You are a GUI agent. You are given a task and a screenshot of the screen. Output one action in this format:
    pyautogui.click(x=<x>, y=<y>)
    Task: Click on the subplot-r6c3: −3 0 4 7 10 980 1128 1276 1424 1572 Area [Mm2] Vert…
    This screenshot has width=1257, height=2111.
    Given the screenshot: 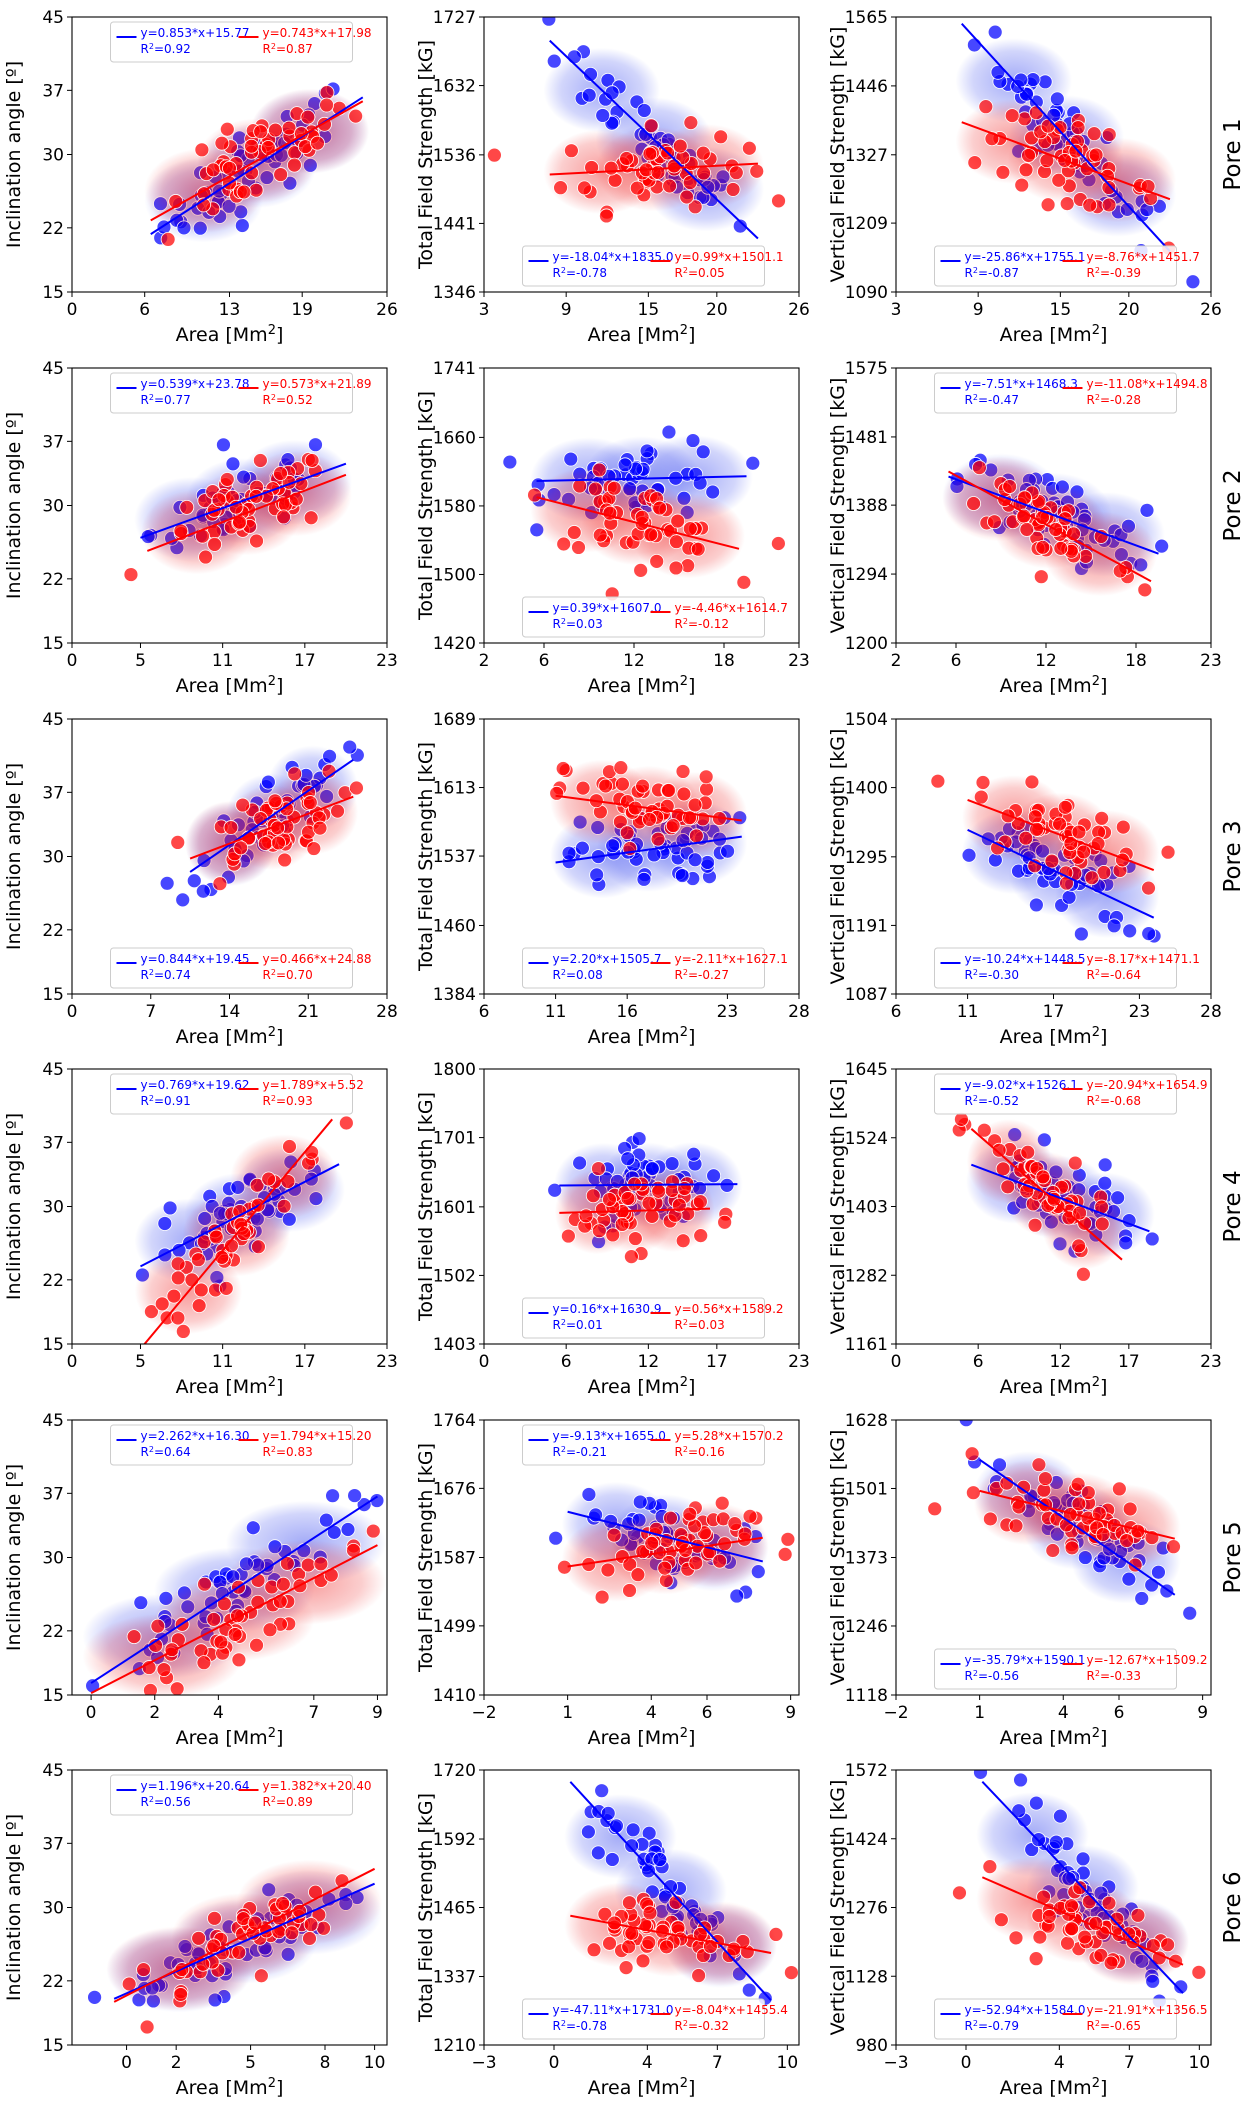 What is the action you would take?
    pyautogui.click(x=1019, y=1930)
    